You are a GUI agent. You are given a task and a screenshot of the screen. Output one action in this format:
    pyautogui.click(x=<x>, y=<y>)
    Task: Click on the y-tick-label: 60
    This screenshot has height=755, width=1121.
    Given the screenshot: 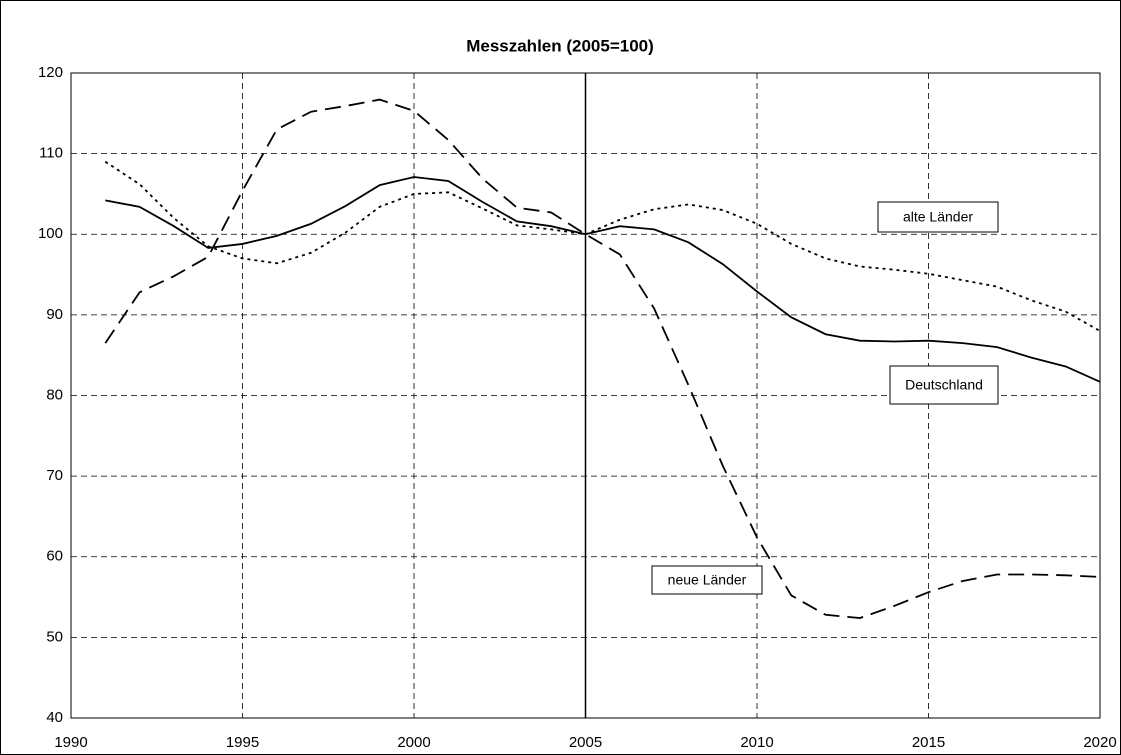 What is the action you would take?
    pyautogui.click(x=54, y=556)
    